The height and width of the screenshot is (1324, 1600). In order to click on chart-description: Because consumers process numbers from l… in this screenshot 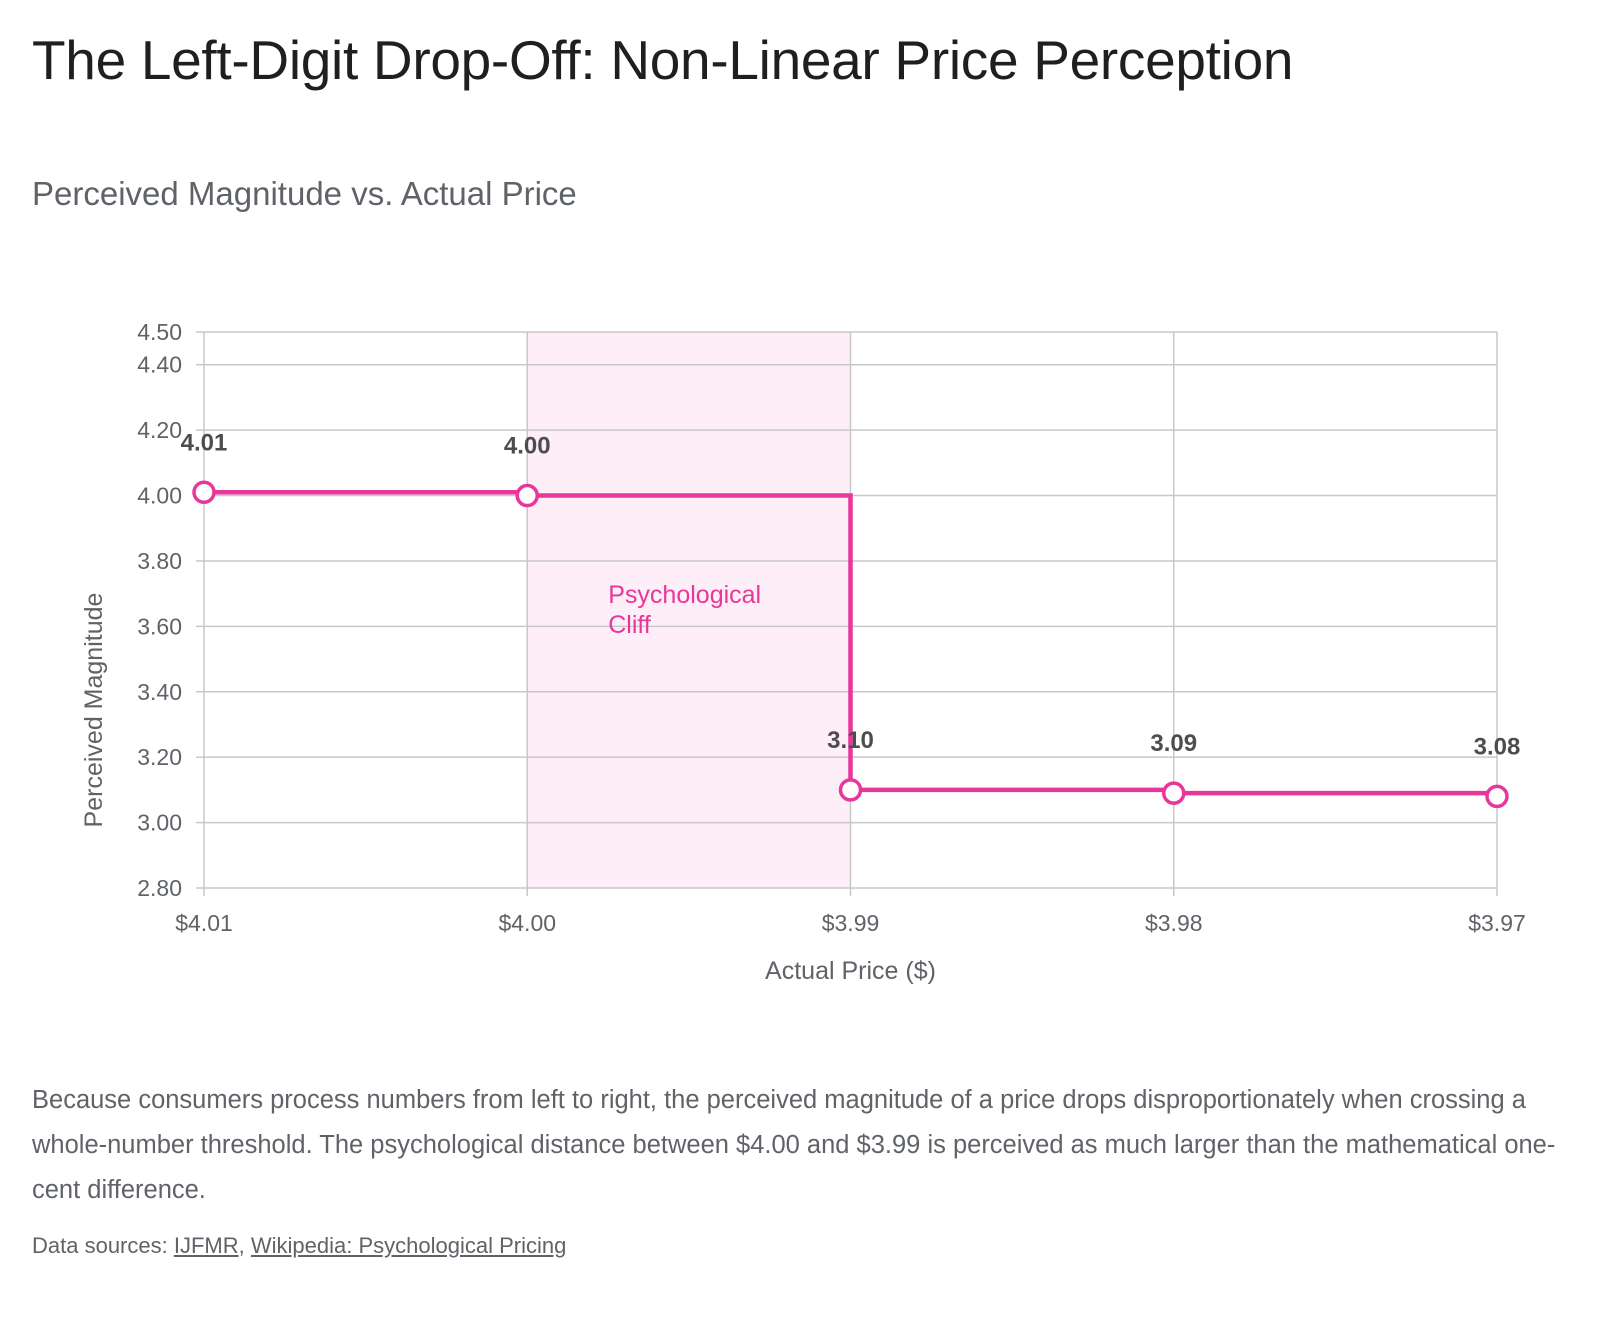, I will do `click(794, 1145)`.